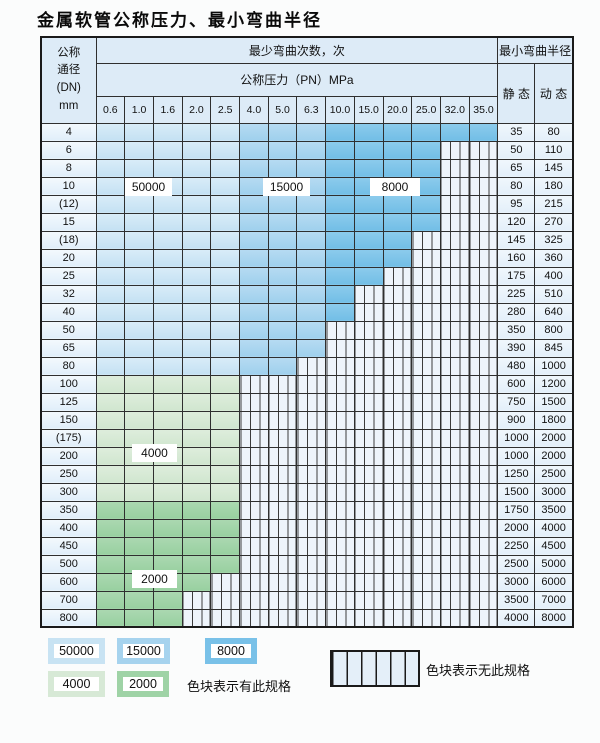  Describe the element at coordinates (516, 366) in the screenshot. I see `static-value-cell: 480` at that location.